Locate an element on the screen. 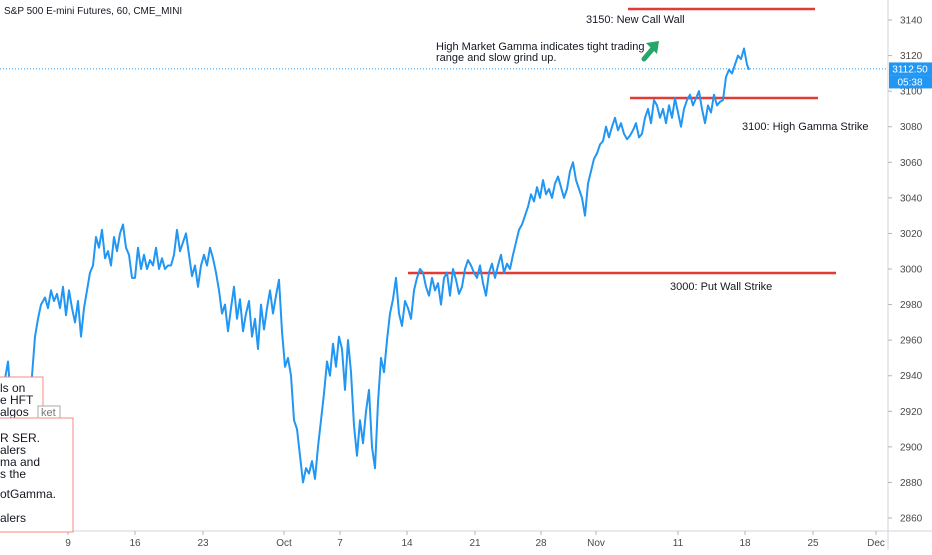 This screenshot has width=932, height=555. overlay-text-4: R SER. is located at coordinates (20, 438).